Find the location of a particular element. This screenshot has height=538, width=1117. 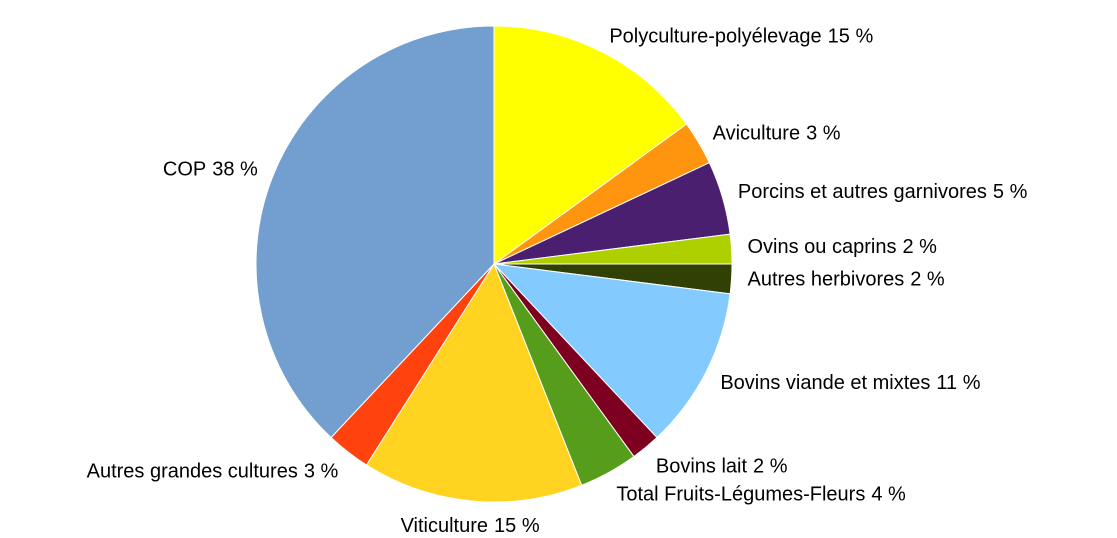

slice-label: Polyculture-polyélevage 15 % is located at coordinates (741, 37).